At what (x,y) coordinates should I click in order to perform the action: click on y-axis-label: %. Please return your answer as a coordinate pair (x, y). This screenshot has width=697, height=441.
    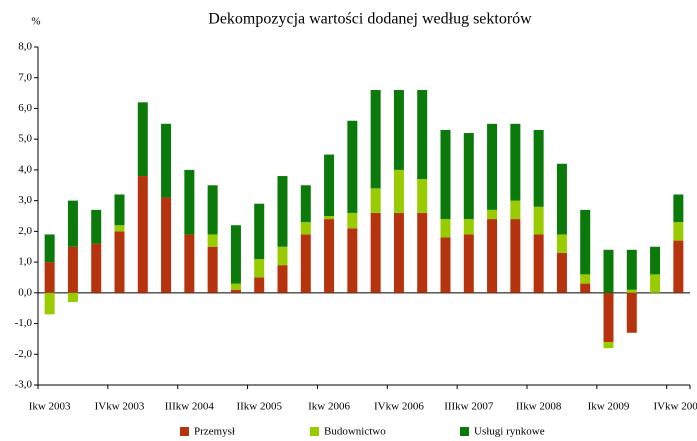
    Looking at the image, I should click on (35, 22).